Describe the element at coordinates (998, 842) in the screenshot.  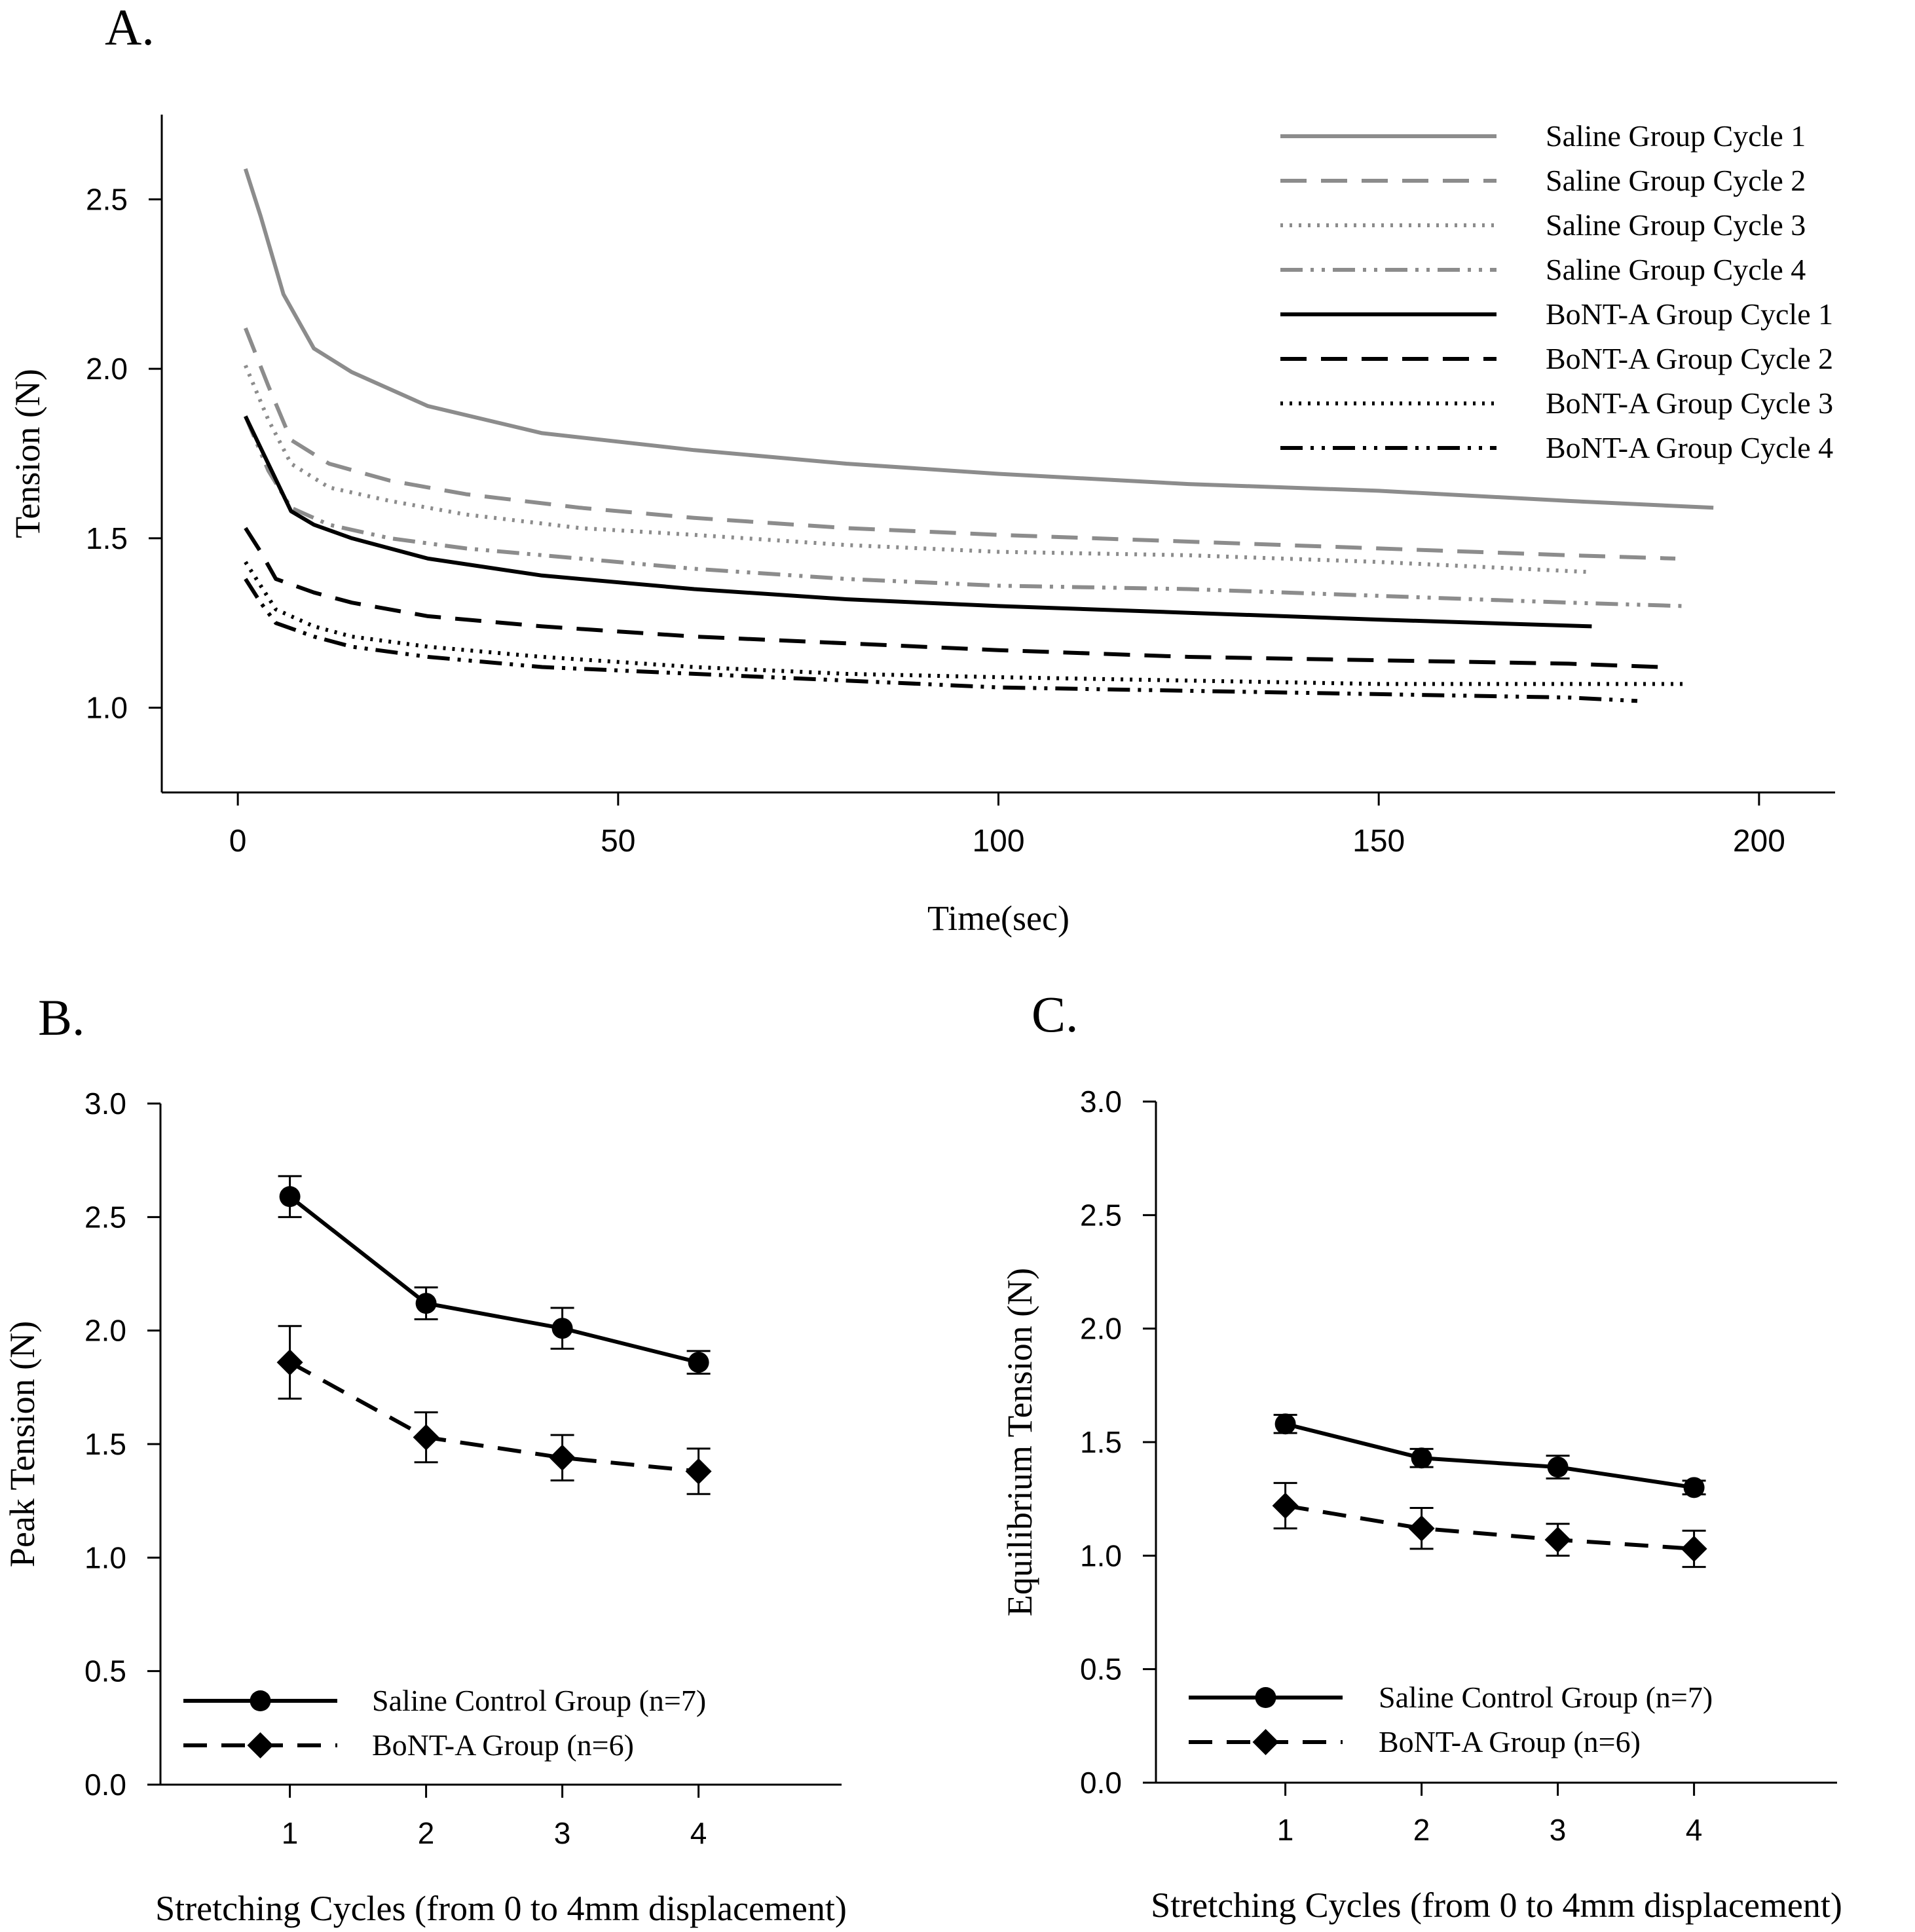
I see `x-tick-label: 100` at that location.